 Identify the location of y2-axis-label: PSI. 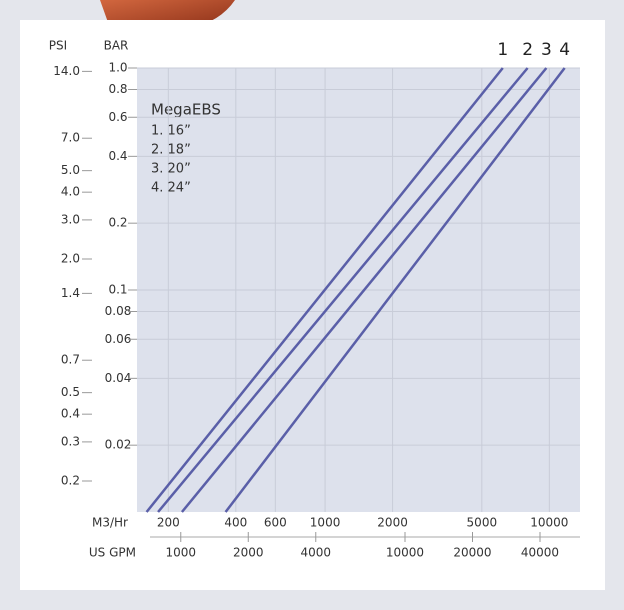
(58, 46).